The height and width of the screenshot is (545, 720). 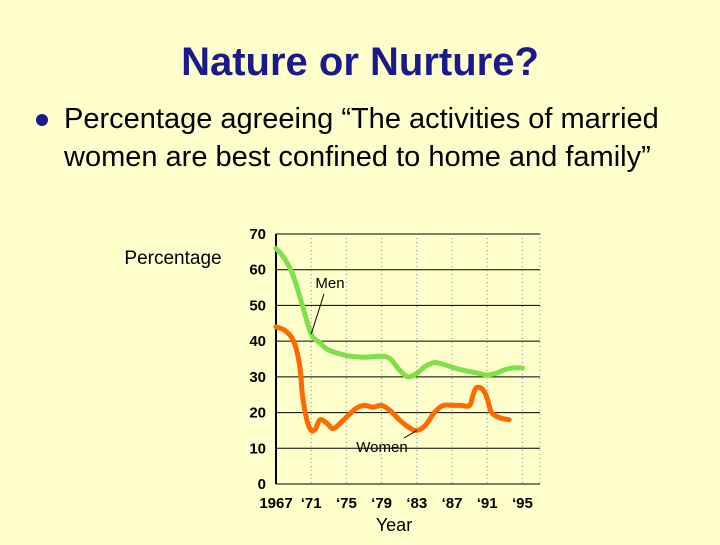 I want to click on series-line-men, so click(x=399, y=312).